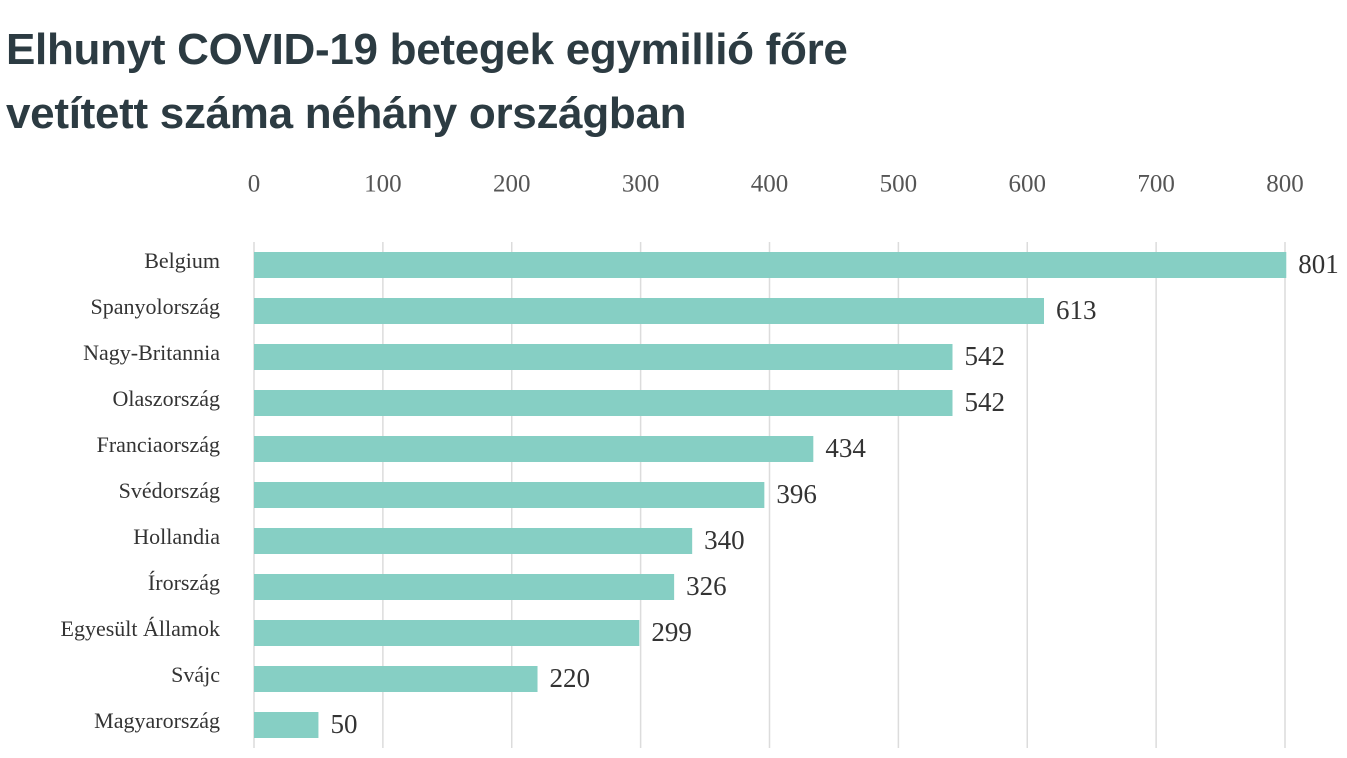  What do you see at coordinates (157, 720) in the screenshot?
I see `y-tick-label: Magyarország` at bounding box center [157, 720].